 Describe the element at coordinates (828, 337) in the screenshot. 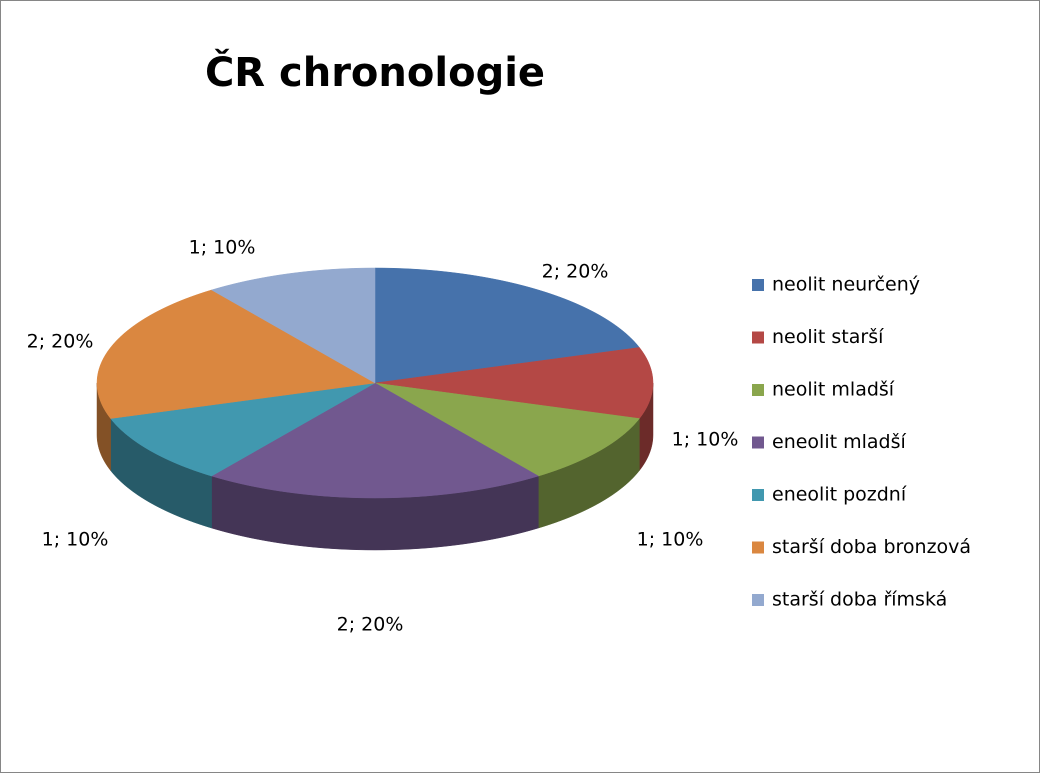

I see `legend-label: neolit starší` at that location.